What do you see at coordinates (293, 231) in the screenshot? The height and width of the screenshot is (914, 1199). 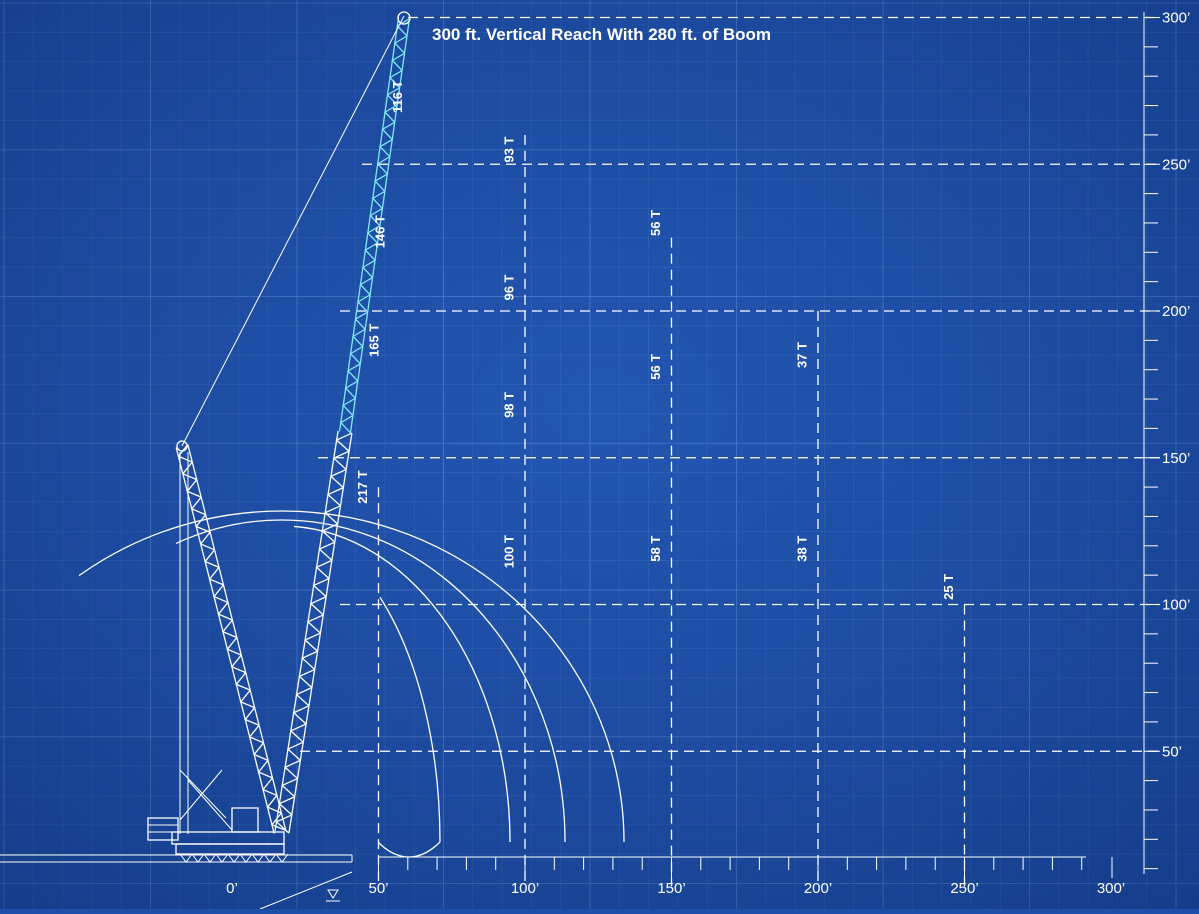 I see `boom-pendant` at bounding box center [293, 231].